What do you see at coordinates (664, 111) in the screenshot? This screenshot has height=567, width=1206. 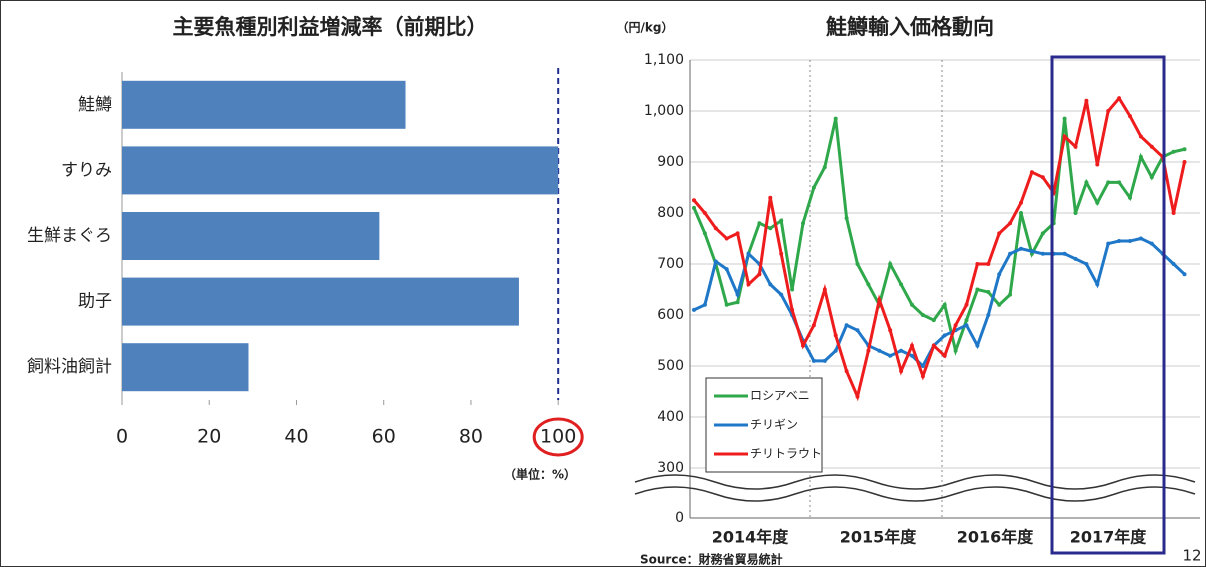 I see `y-tick-label: 1,000` at bounding box center [664, 111].